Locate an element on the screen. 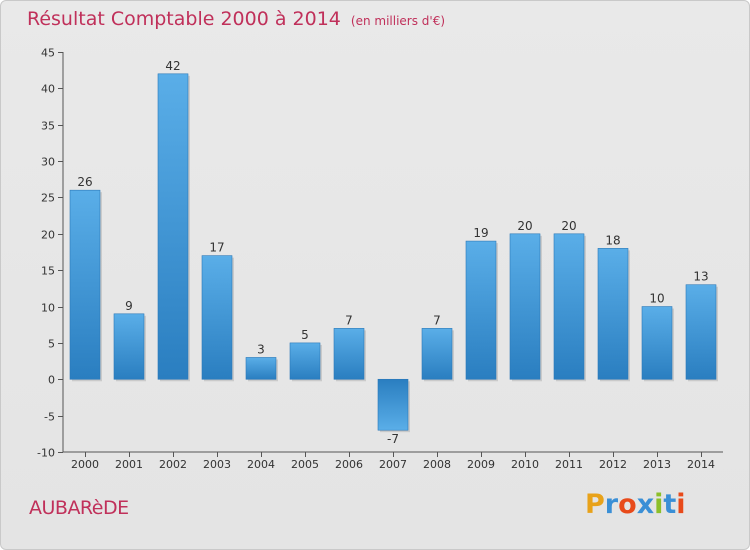 This screenshot has height=550, width=750. bar-2011 is located at coordinates (569, 306).